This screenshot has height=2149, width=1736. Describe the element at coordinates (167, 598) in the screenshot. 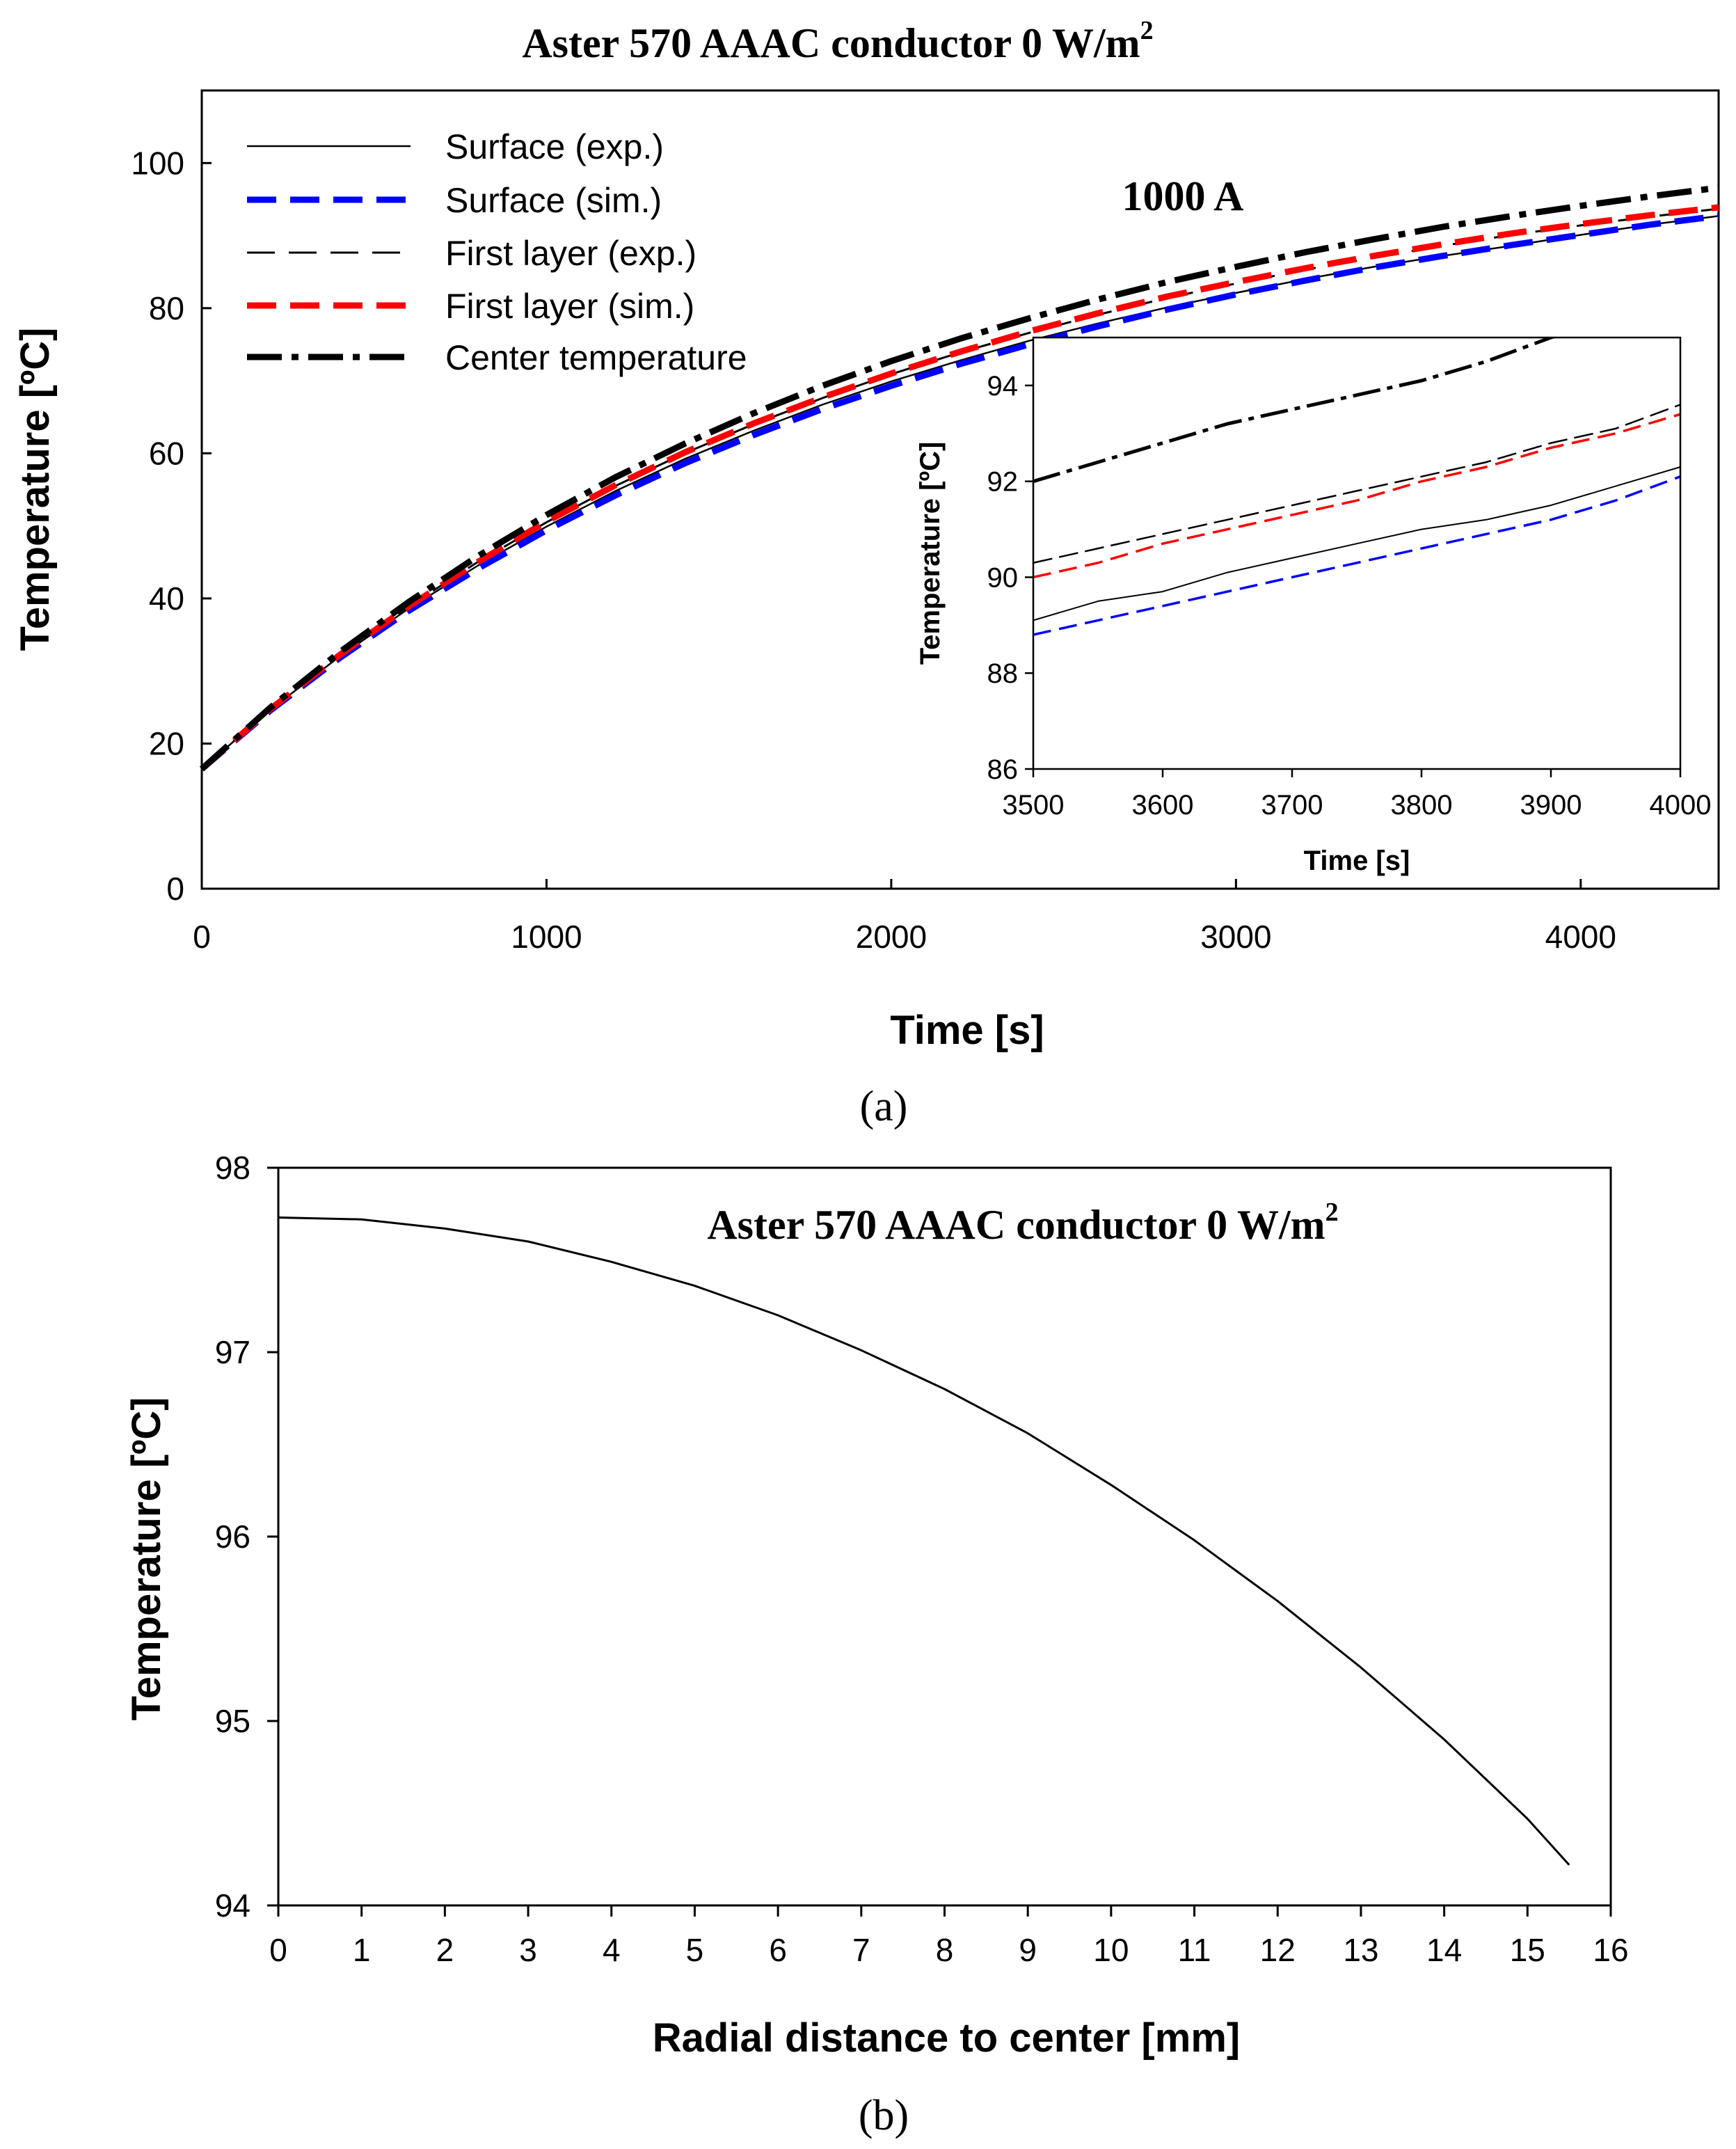

I see `y-tick-label: 40` at that location.